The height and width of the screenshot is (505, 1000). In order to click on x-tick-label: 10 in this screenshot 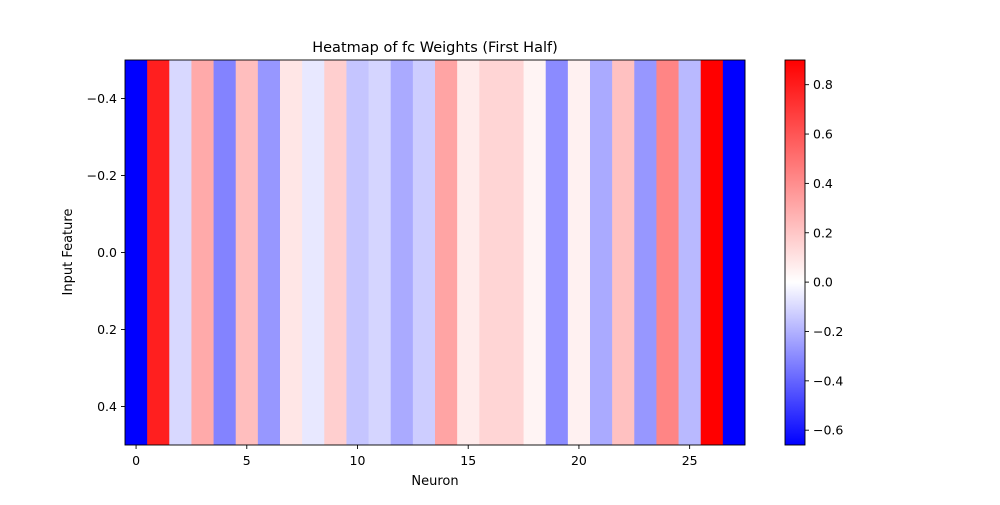, I will do `click(358, 460)`.